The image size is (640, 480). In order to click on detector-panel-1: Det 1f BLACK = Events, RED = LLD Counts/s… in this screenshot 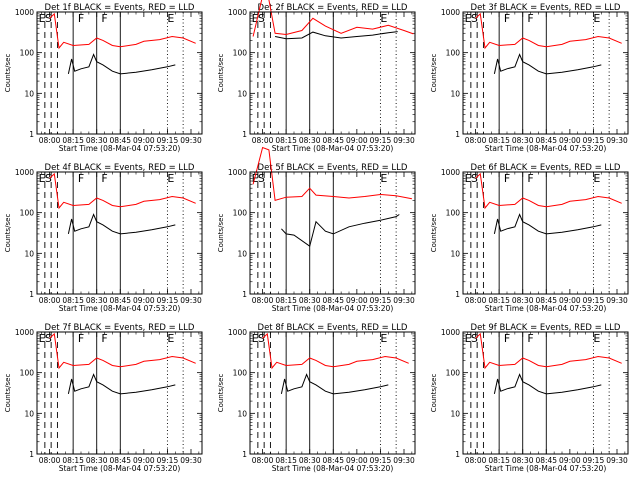, I will do `click(103, 78)`.